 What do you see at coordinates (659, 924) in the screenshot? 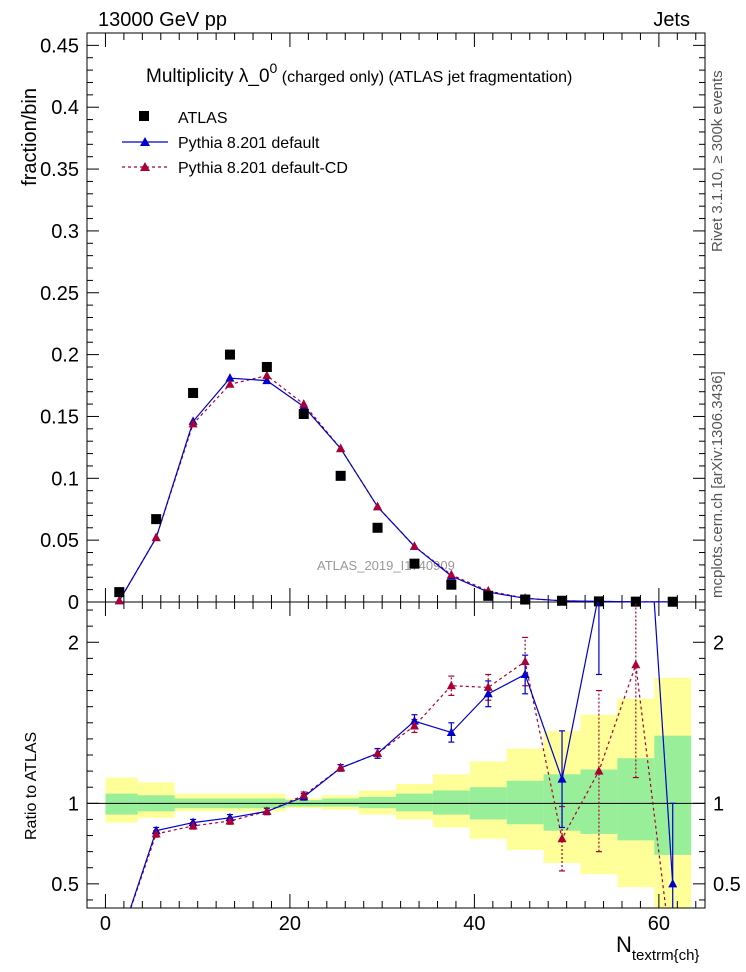
I see `lower-xtick-label: 60` at bounding box center [659, 924].